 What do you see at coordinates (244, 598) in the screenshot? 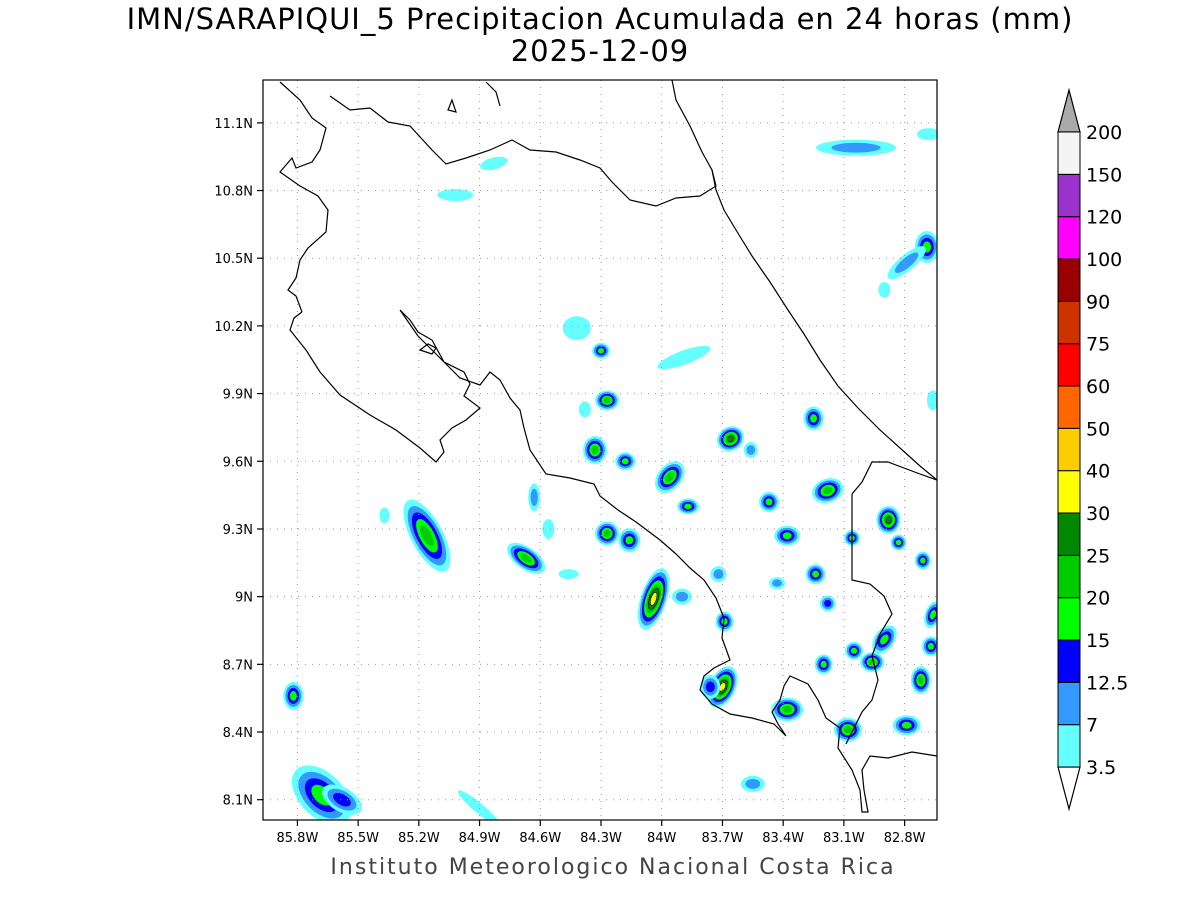
I see `lat-tick-label: 9N` at bounding box center [244, 598].